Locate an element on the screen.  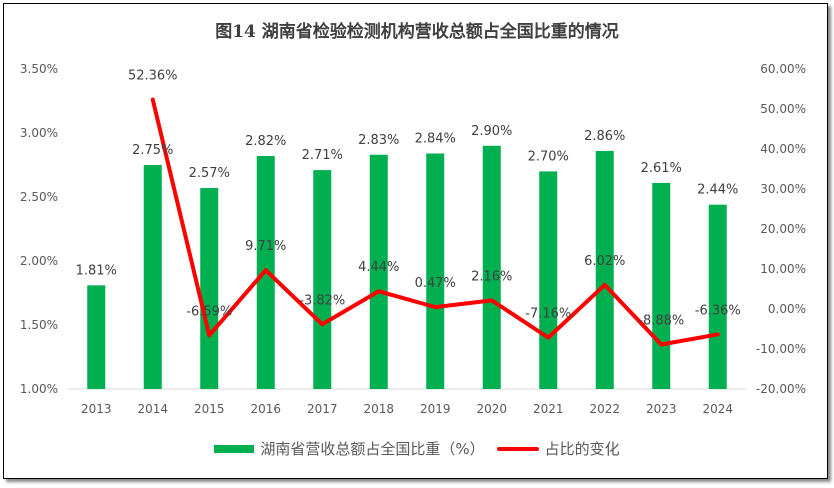
legend: 湖南省营收总额占全国比重（%） 占比的变化 is located at coordinates (417, 448).